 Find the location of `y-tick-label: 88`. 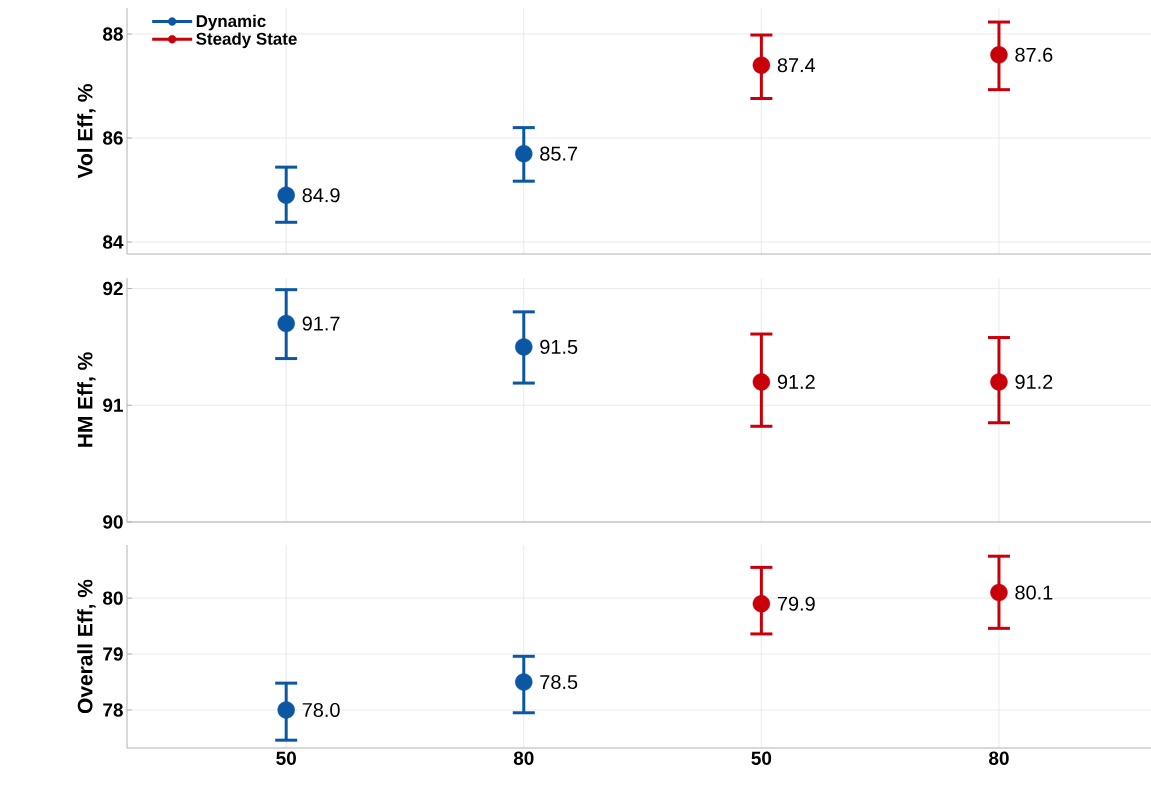

y-tick-label: 88 is located at coordinates (113, 34).